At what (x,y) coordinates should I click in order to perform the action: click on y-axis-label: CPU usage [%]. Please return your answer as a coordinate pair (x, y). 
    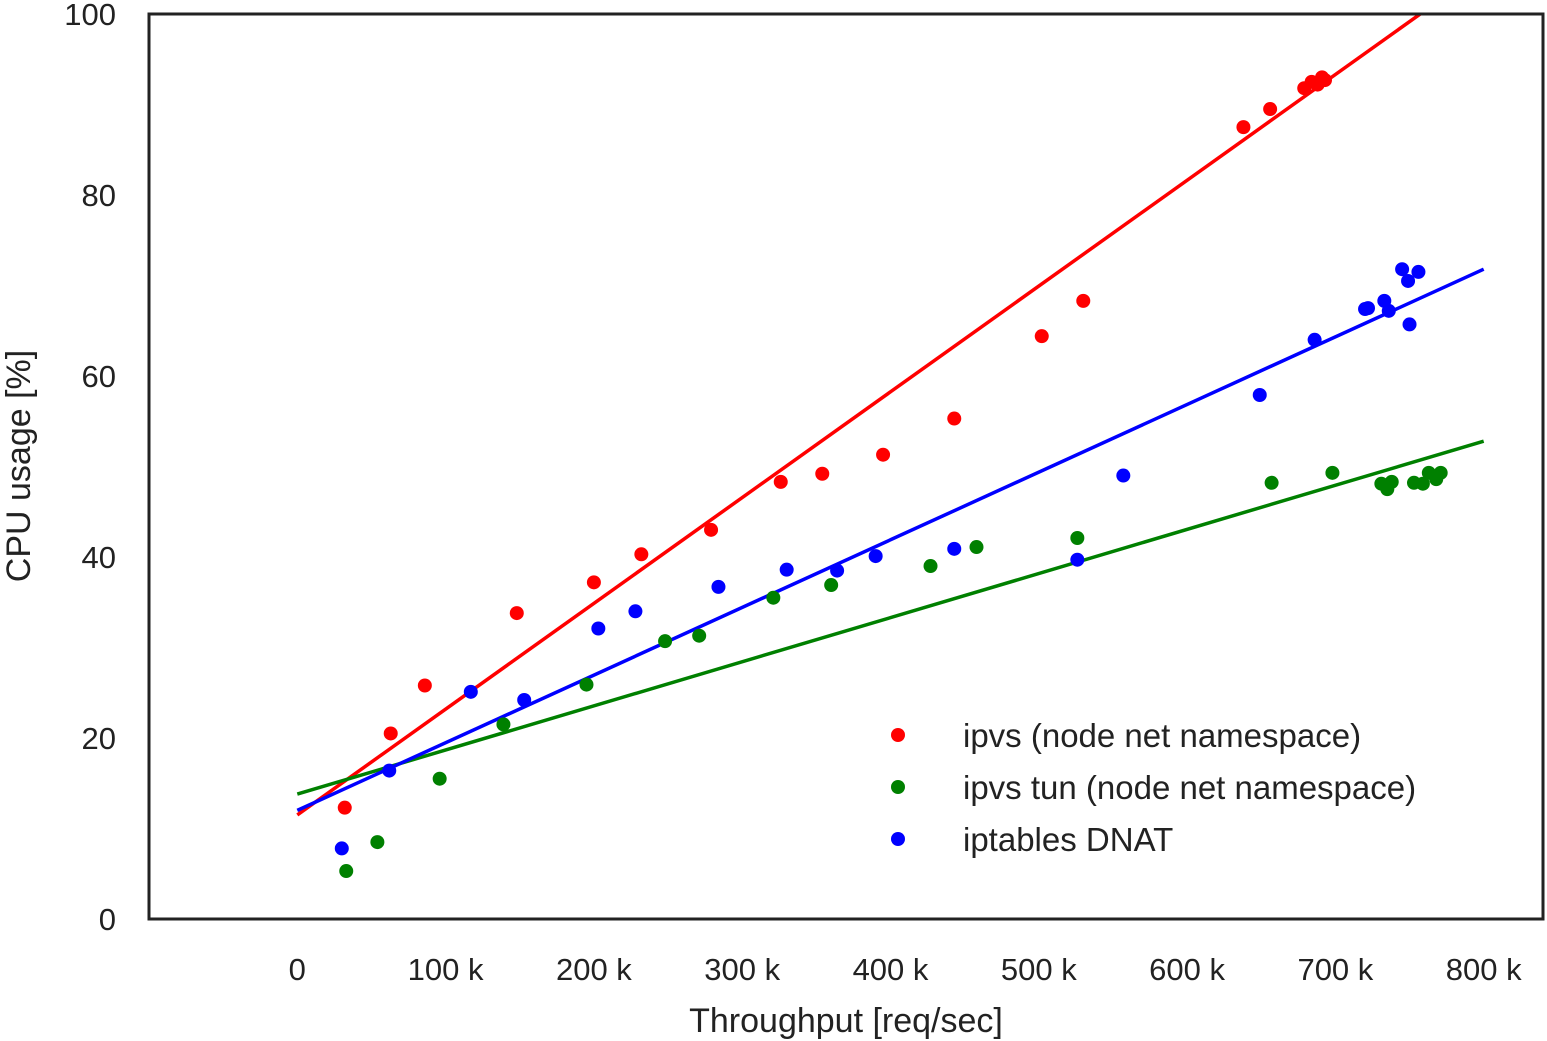
    Looking at the image, I should click on (19, 466).